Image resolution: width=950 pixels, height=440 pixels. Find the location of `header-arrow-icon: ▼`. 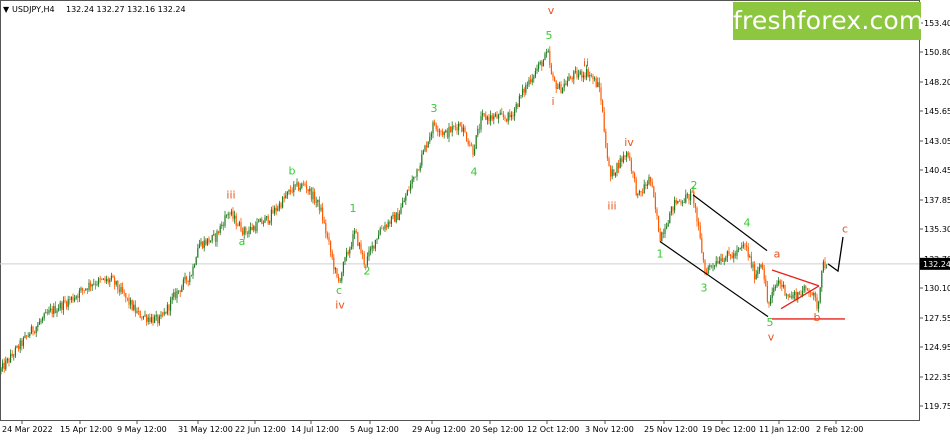

header-arrow-icon: ▼ is located at coordinates (6, 9).